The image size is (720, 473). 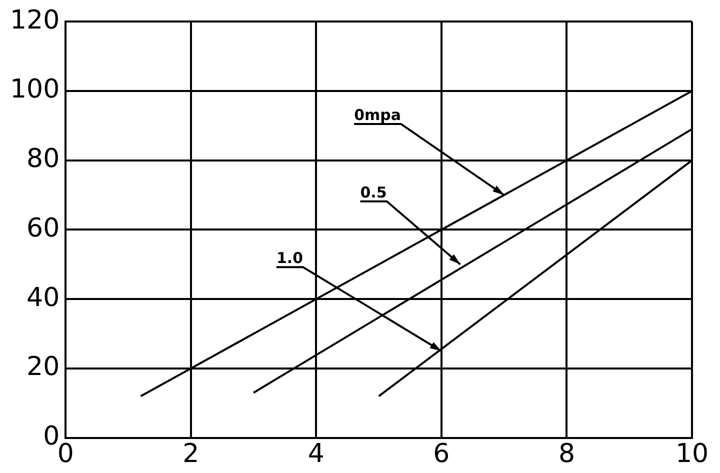 I want to click on x-tick-label: 4, so click(x=316, y=454).